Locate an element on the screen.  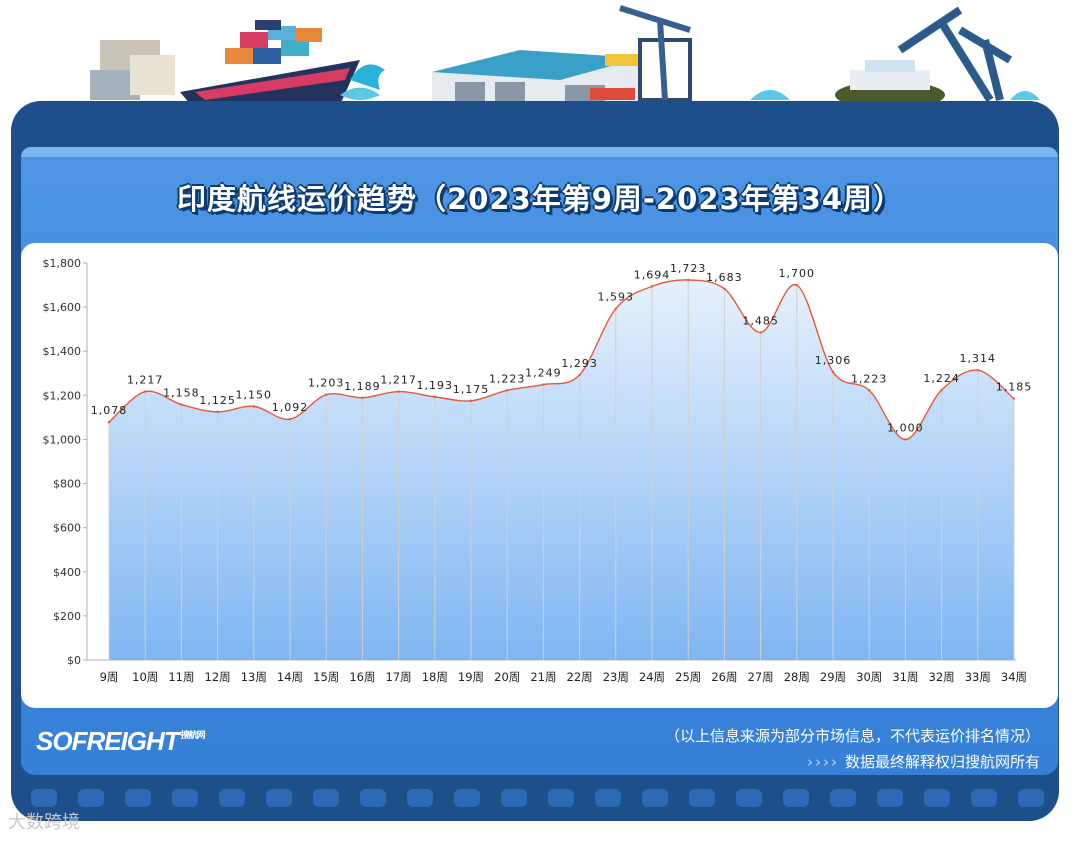
x-tick-label: 16周 is located at coordinates (362, 677).